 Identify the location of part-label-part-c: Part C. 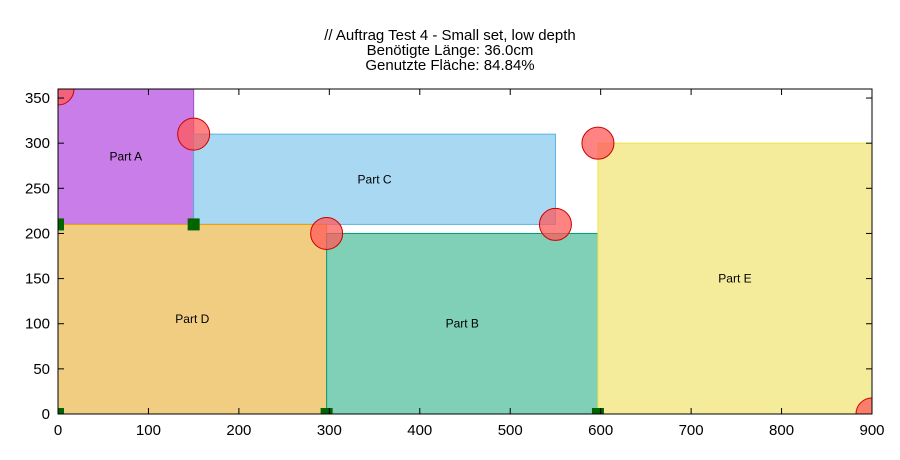
(375, 179).